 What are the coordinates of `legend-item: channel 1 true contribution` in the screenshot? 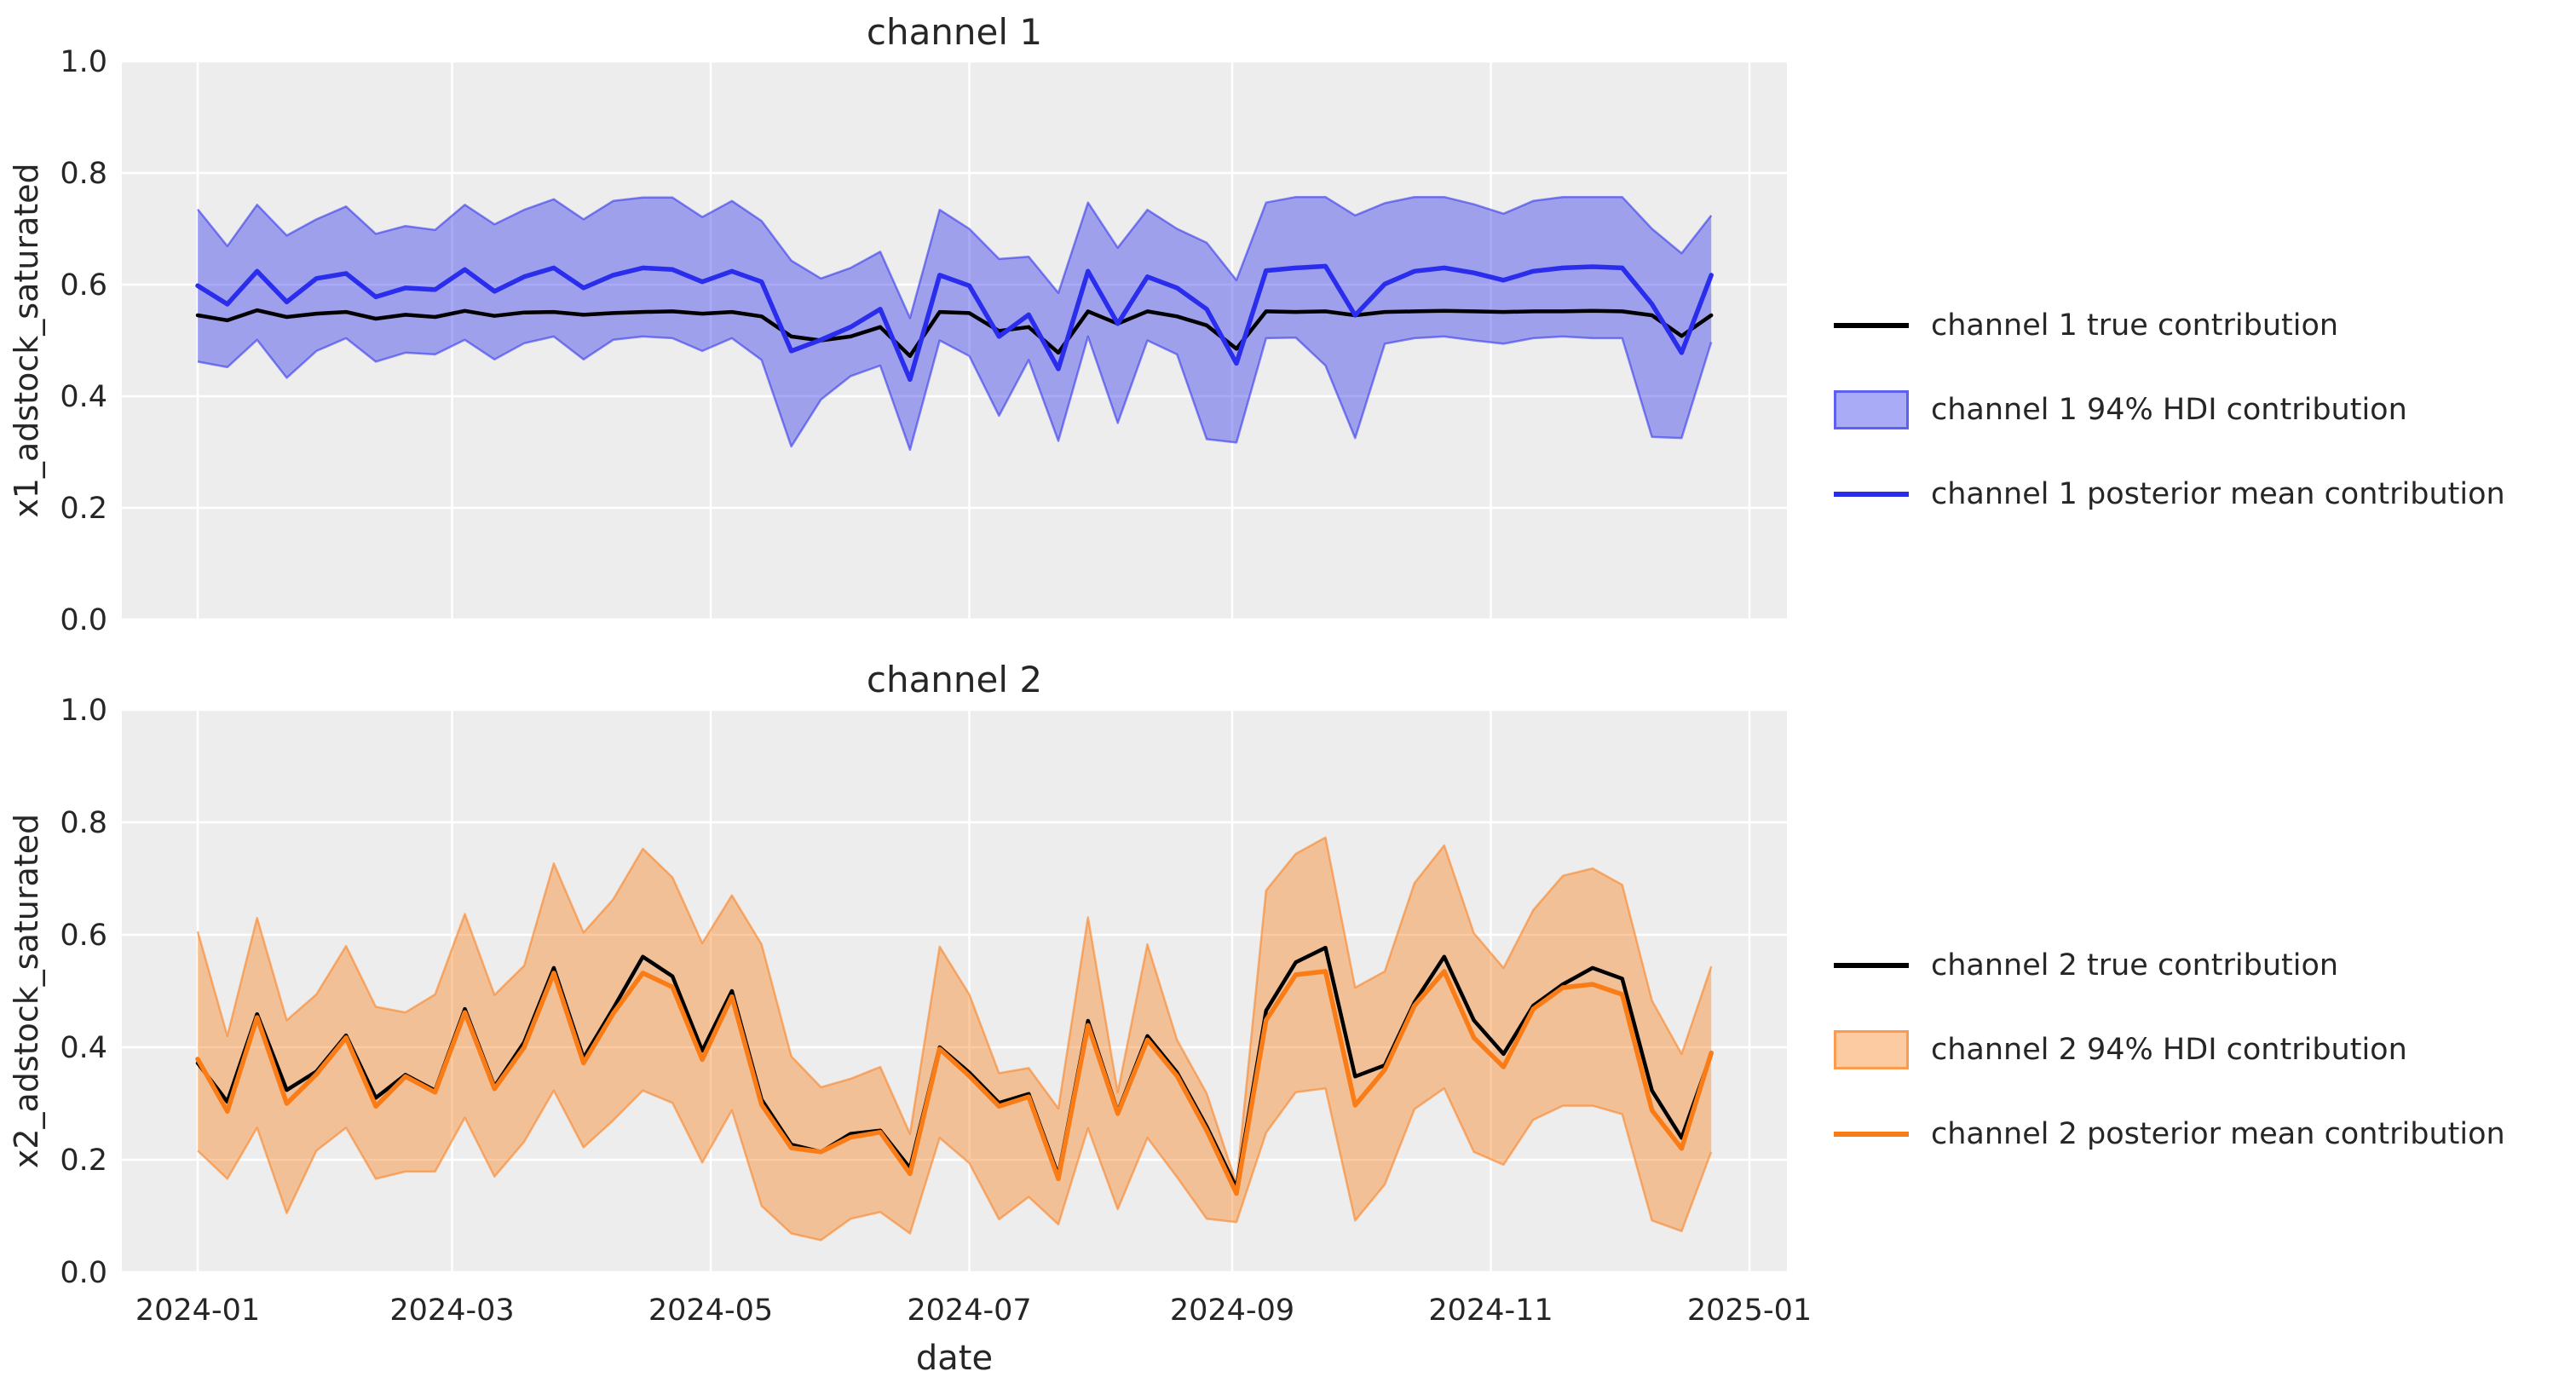 It's located at (2169, 325).